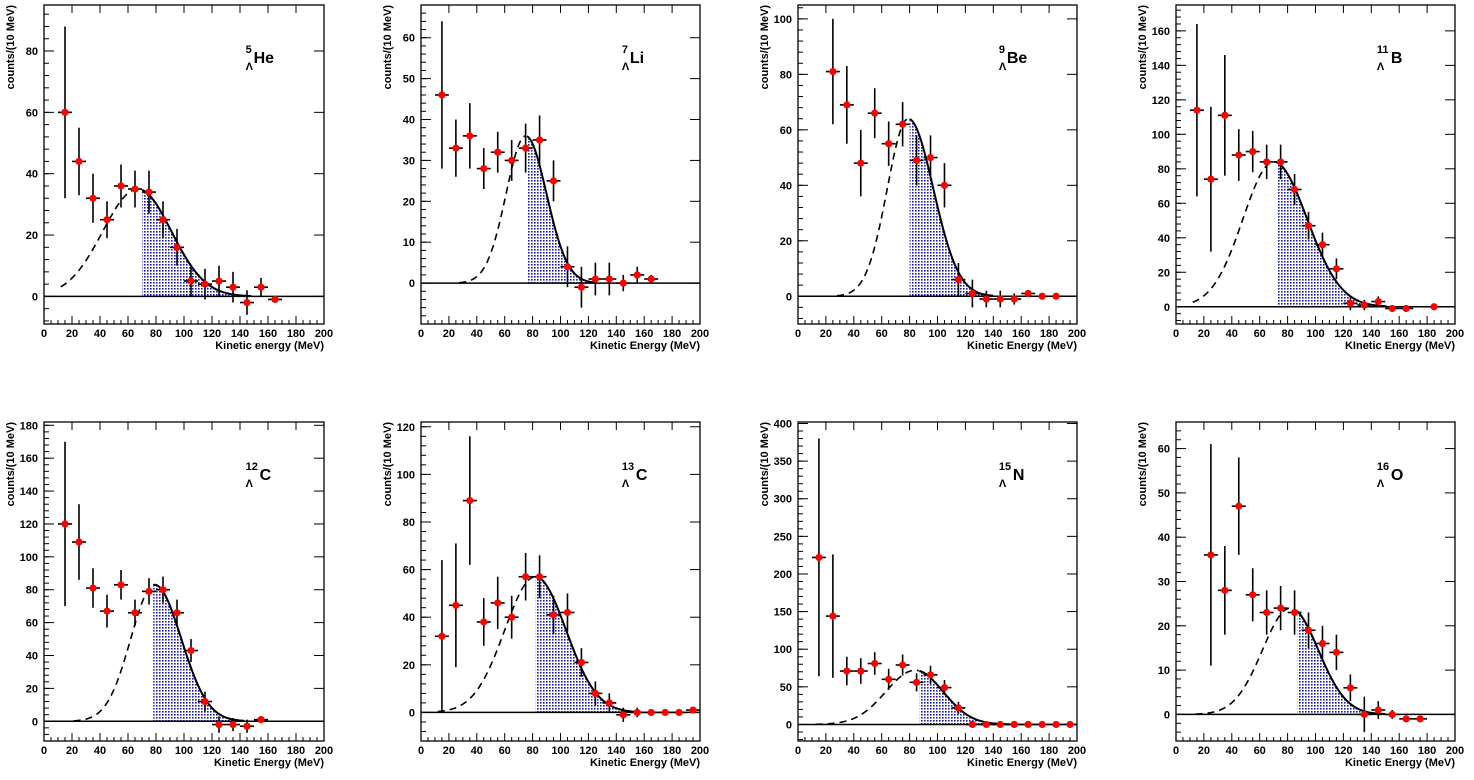 Image resolution: width=1474 pixels, height=780 pixels. Describe the element at coordinates (1397, 58) in the screenshot. I see `nucleus-symbol: B` at that location.